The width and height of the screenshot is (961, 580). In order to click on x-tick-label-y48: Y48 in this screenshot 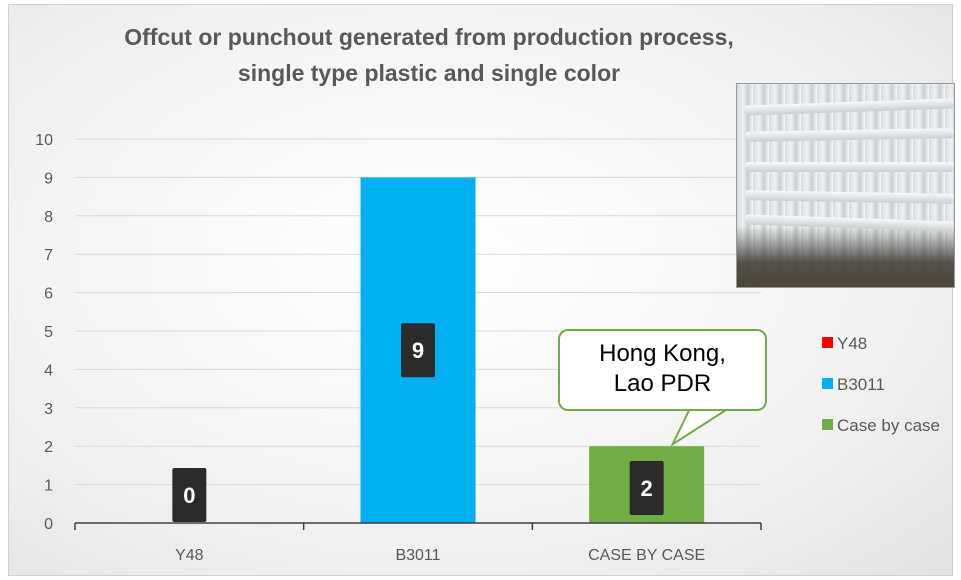, I will do `click(189, 555)`.